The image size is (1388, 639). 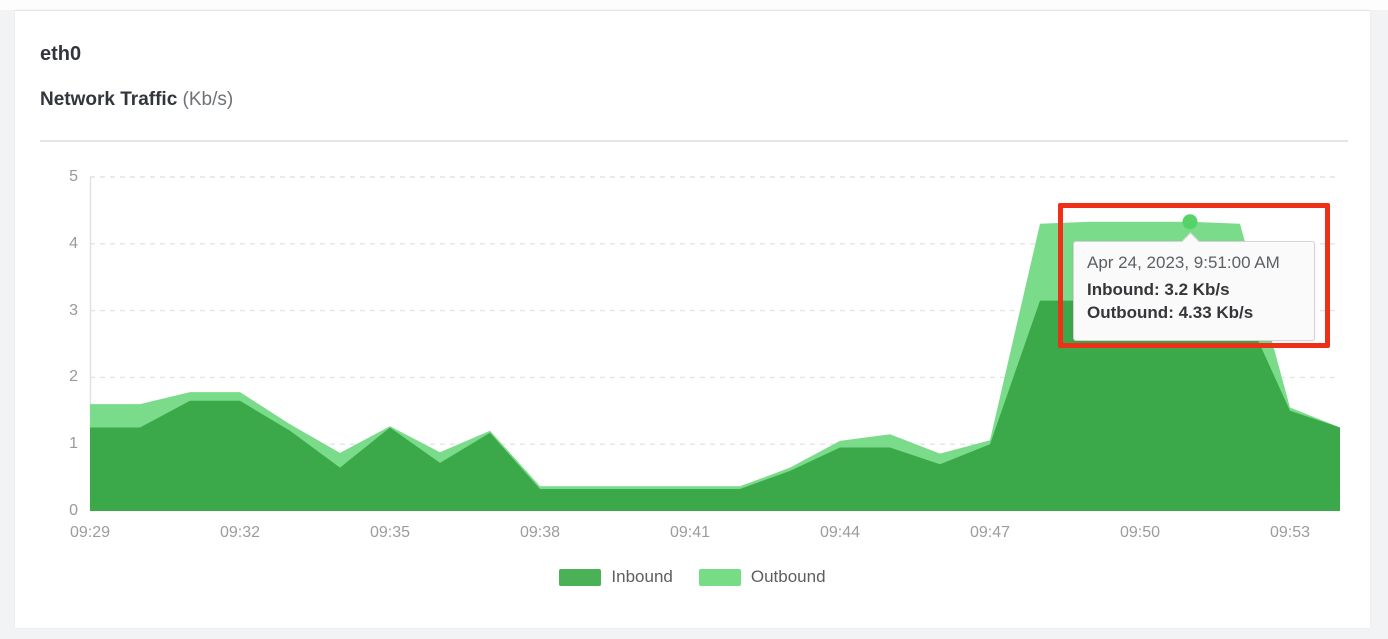 I want to click on y-axis-tick-2: 2, so click(x=73, y=377).